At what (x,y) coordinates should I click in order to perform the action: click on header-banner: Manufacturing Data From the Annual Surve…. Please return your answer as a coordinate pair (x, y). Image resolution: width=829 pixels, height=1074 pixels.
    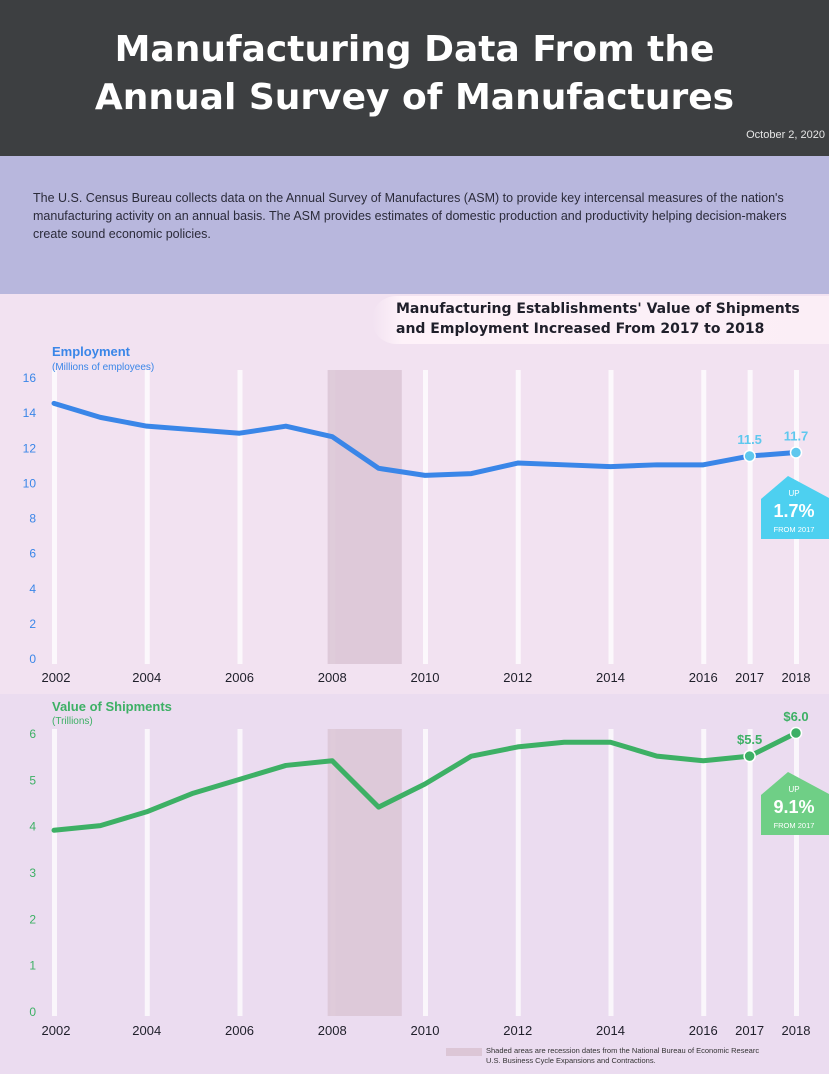
    Looking at the image, I should click on (414, 78).